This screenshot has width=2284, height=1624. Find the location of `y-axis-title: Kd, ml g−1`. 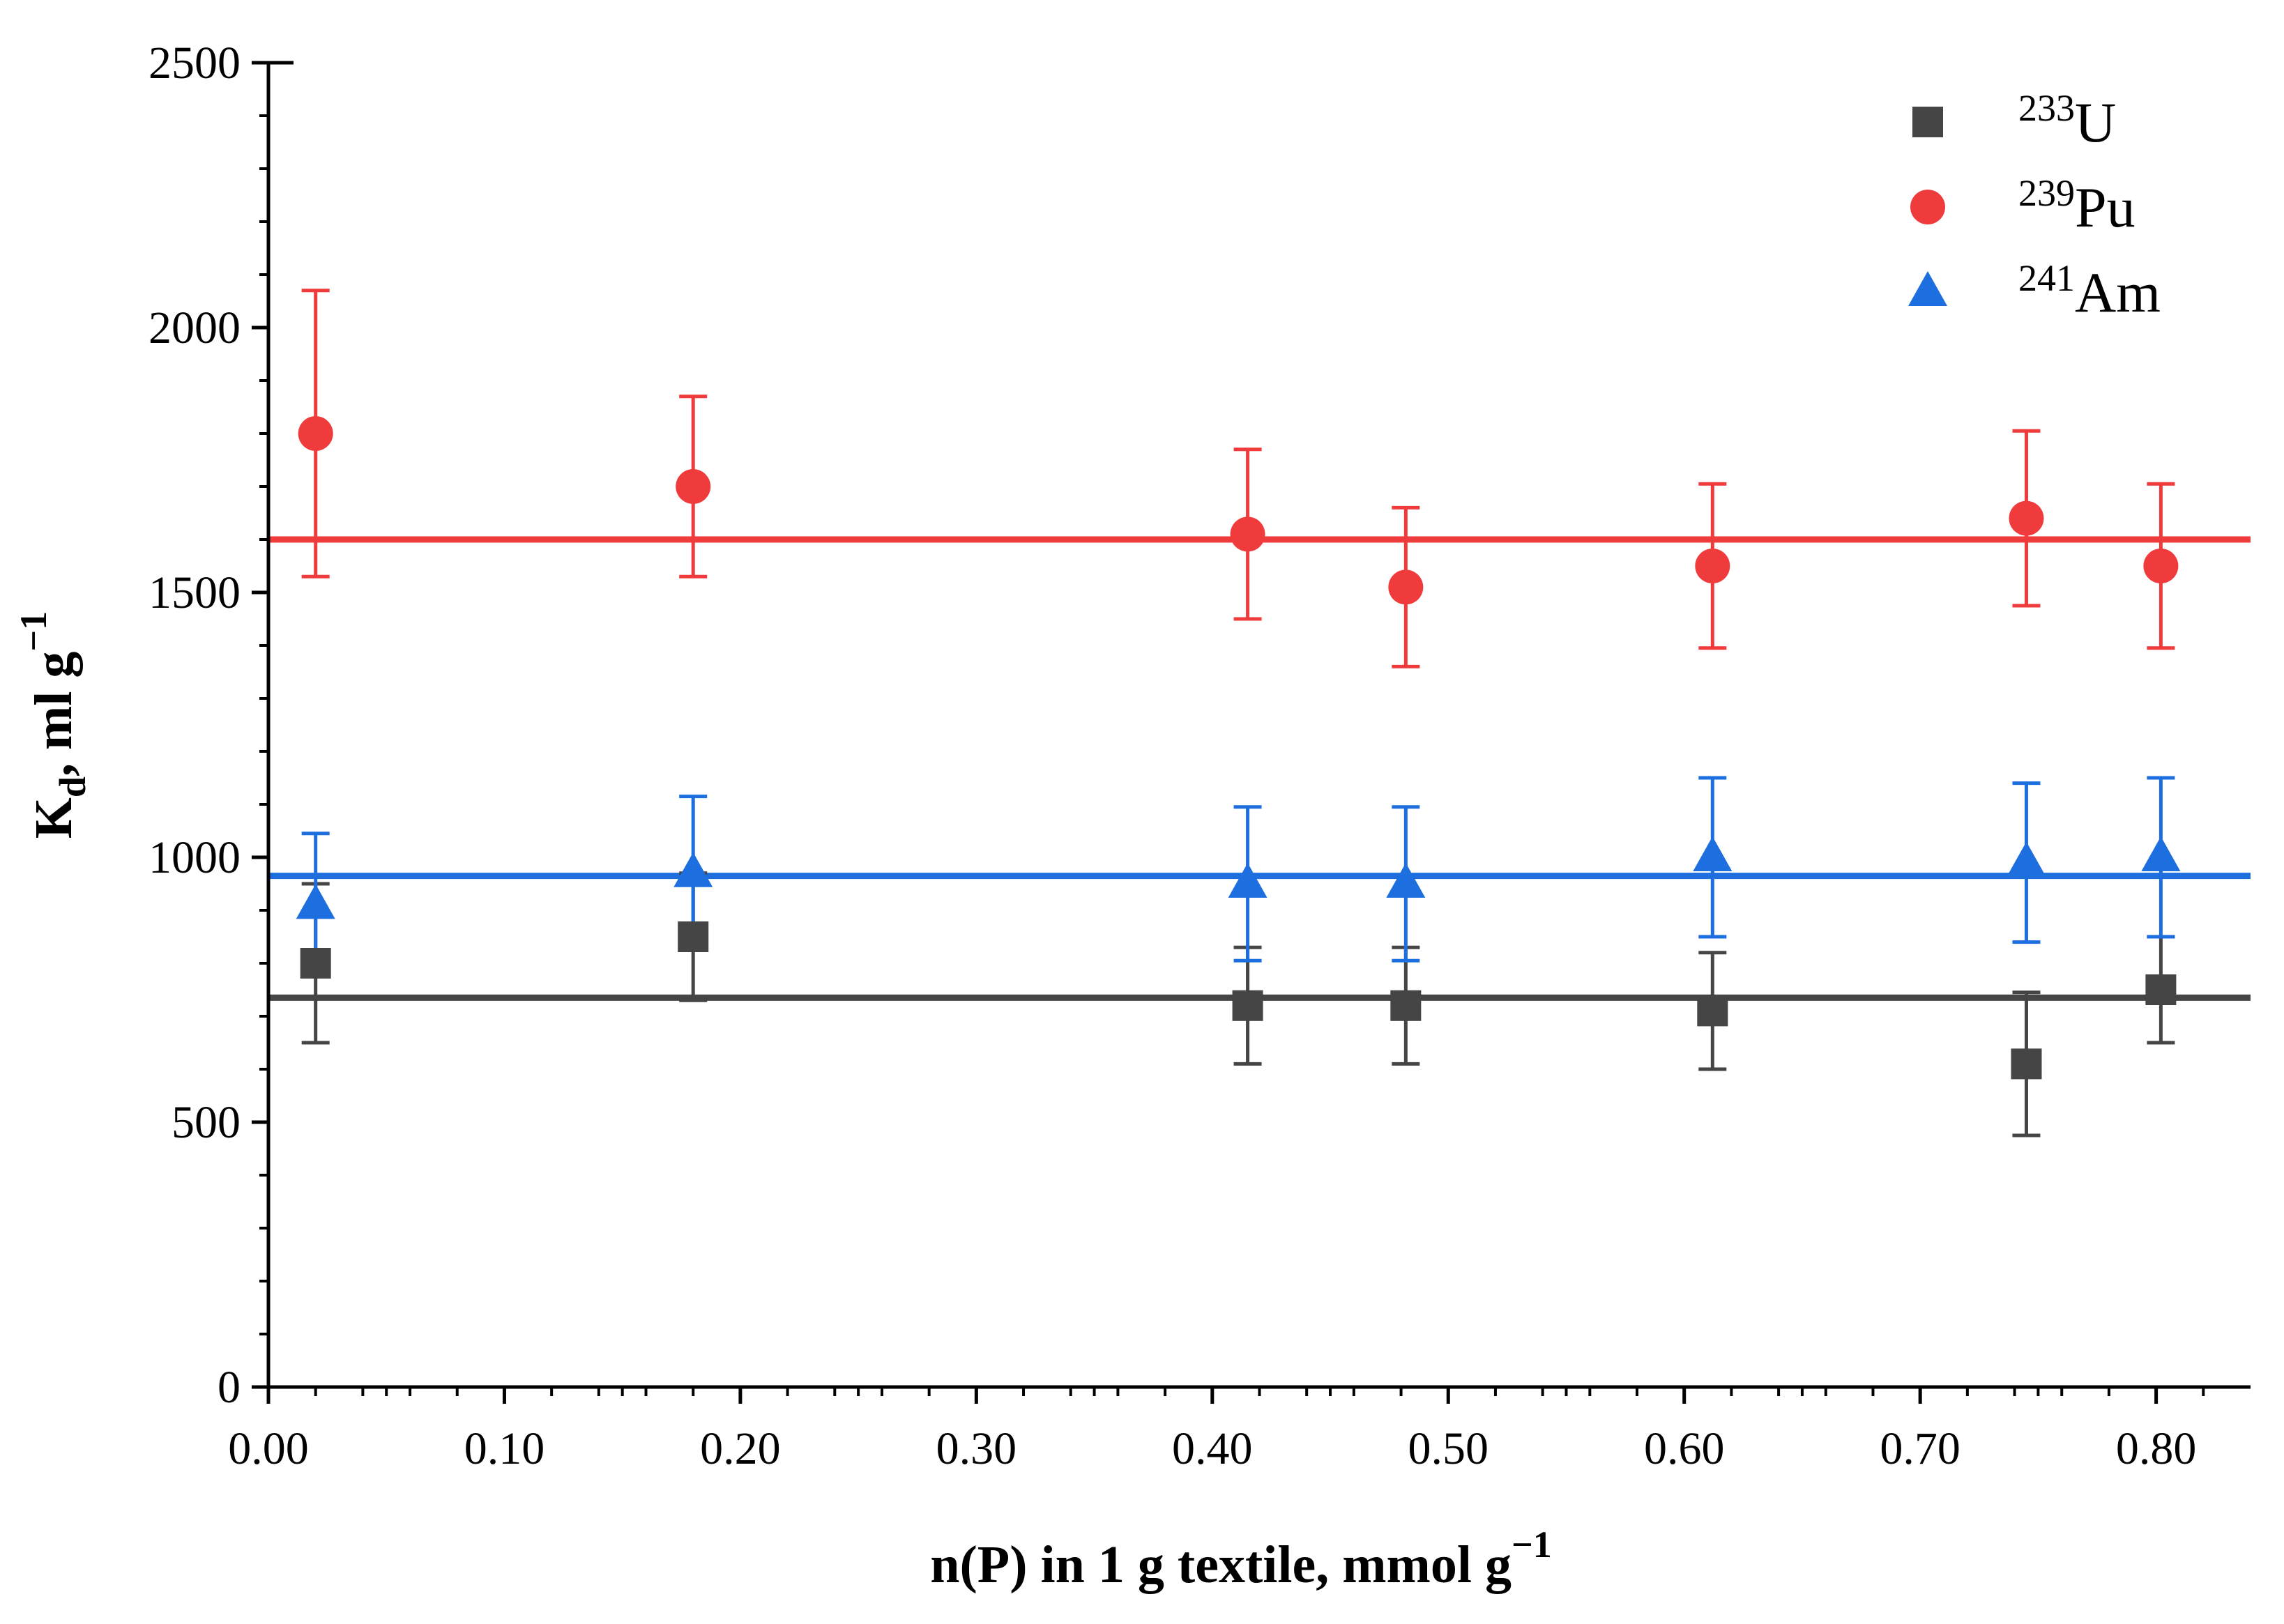

y-axis-title: Kd, ml g−1 is located at coordinates (53, 724).